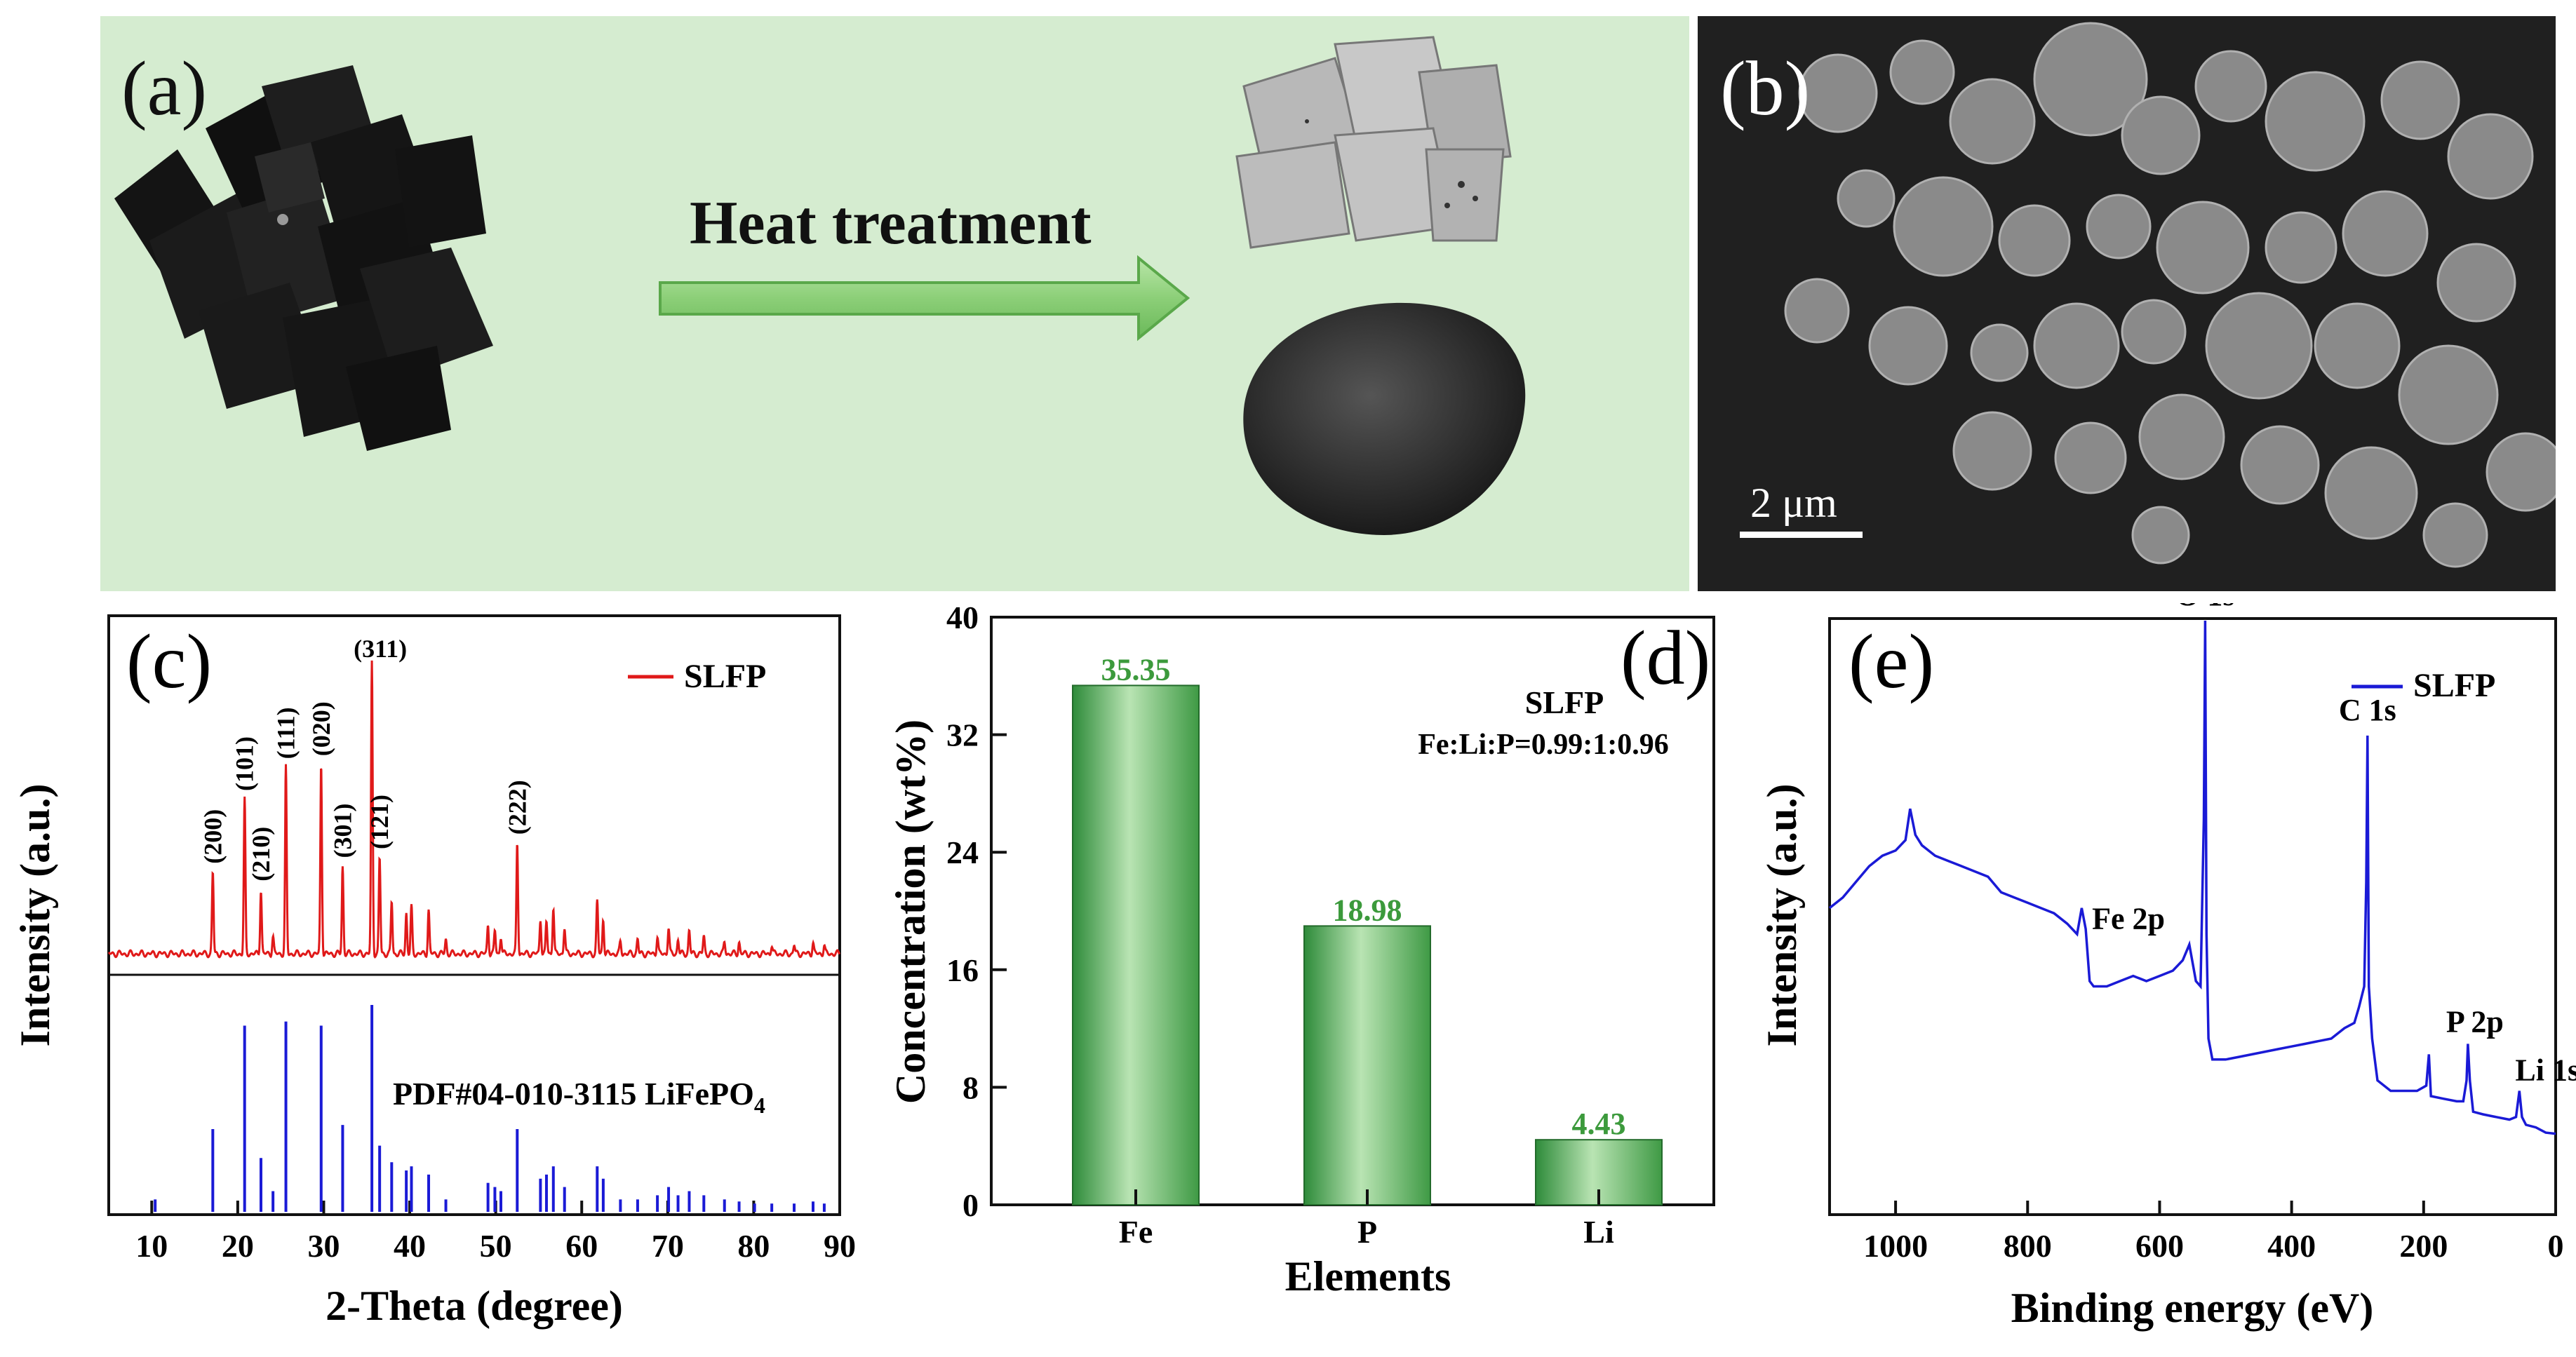 The width and height of the screenshot is (2576, 1357). Describe the element at coordinates (2367, 710) in the screenshot. I see `xps-peak-label: C 1s` at that location.